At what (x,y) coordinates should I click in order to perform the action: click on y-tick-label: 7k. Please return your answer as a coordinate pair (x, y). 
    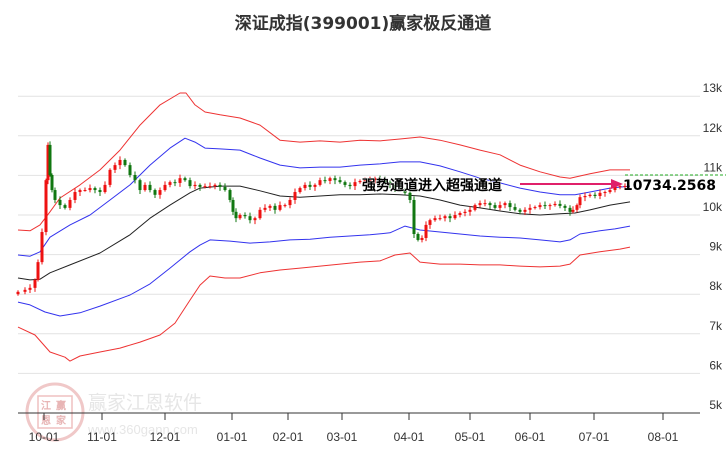
    Looking at the image, I should click on (716, 326).